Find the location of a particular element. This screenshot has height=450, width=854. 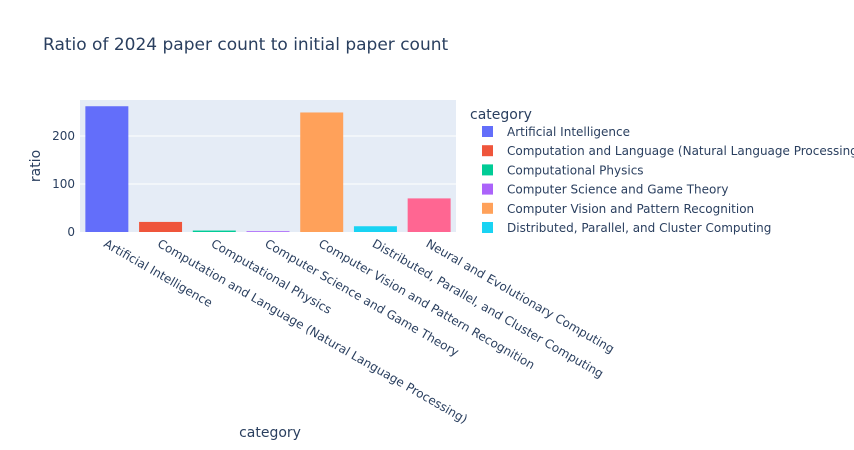

y-tick-label: 200 is located at coordinates (63, 136).